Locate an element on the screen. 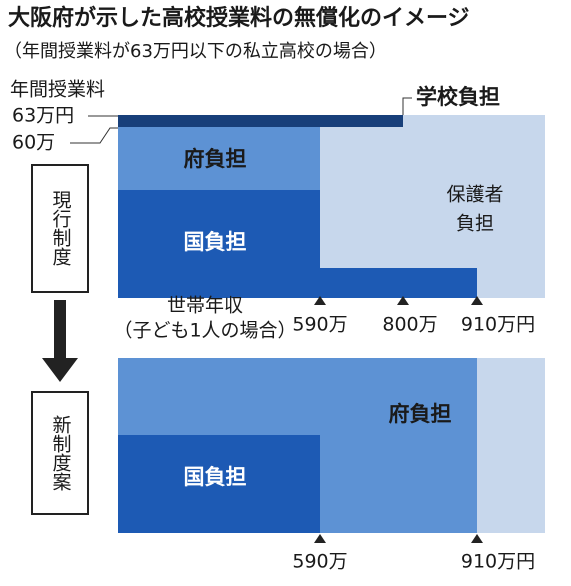 This screenshot has width=571, height=586. prefecture-area is located at coordinates (219, 158).